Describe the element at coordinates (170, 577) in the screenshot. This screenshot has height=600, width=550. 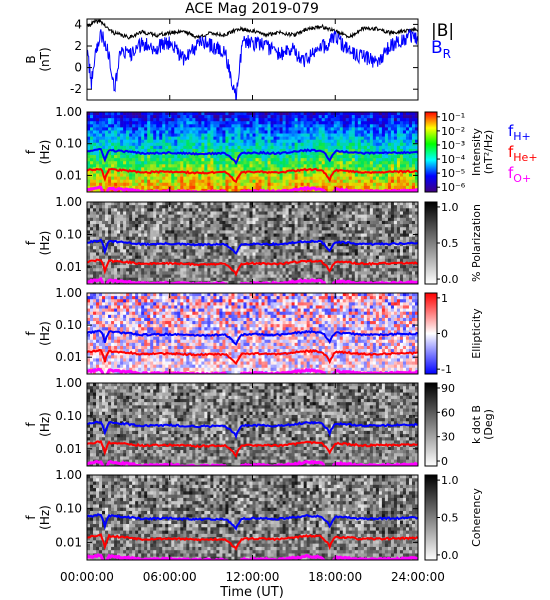
I see `x-tick-label: 06:00:00` at that location.